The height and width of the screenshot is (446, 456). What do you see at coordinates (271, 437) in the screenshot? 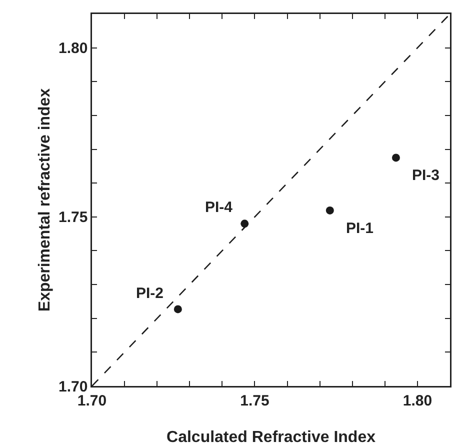
I see `x-axis-title: Calculated Refractive Index` at bounding box center [271, 437].